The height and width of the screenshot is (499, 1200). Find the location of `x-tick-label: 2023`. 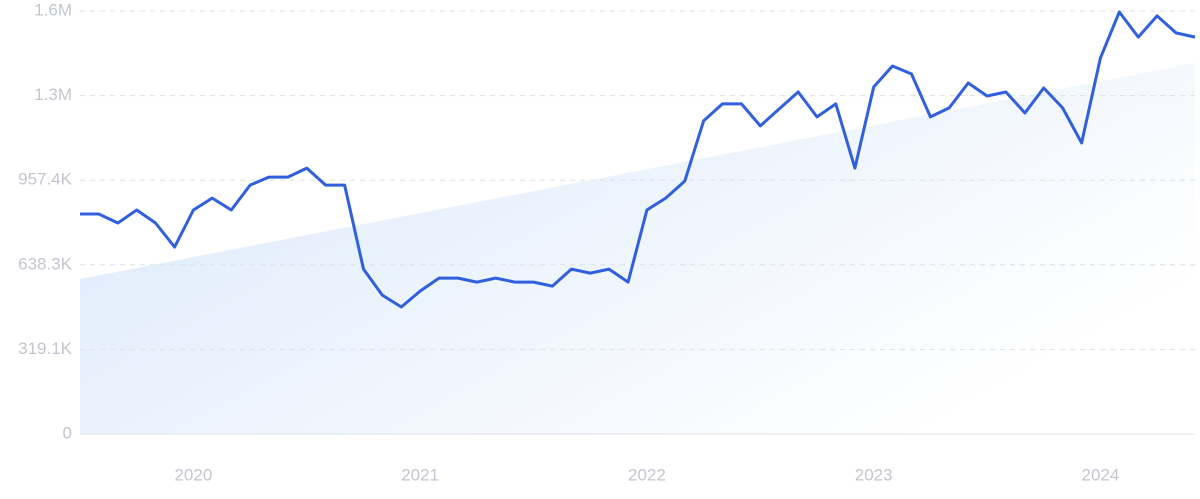

x-tick-label: 2023 is located at coordinates (874, 474).